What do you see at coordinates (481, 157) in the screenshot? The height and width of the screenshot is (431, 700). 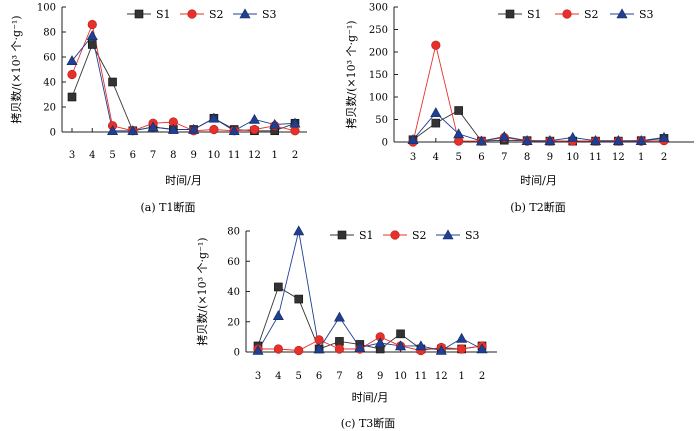 I see `panel-t2-x-tick-label: 6` at bounding box center [481, 157].